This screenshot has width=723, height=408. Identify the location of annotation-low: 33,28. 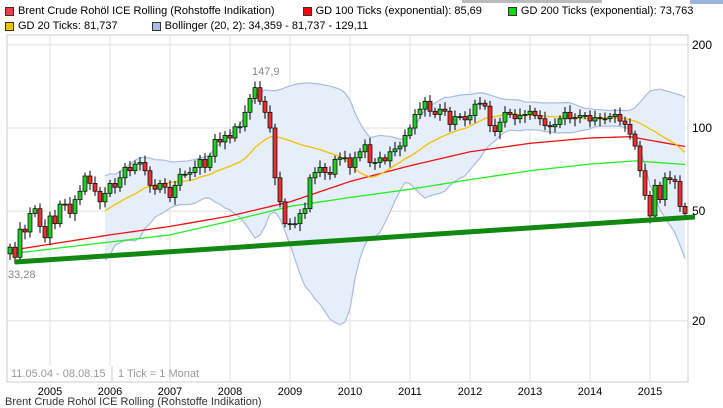
(22, 275).